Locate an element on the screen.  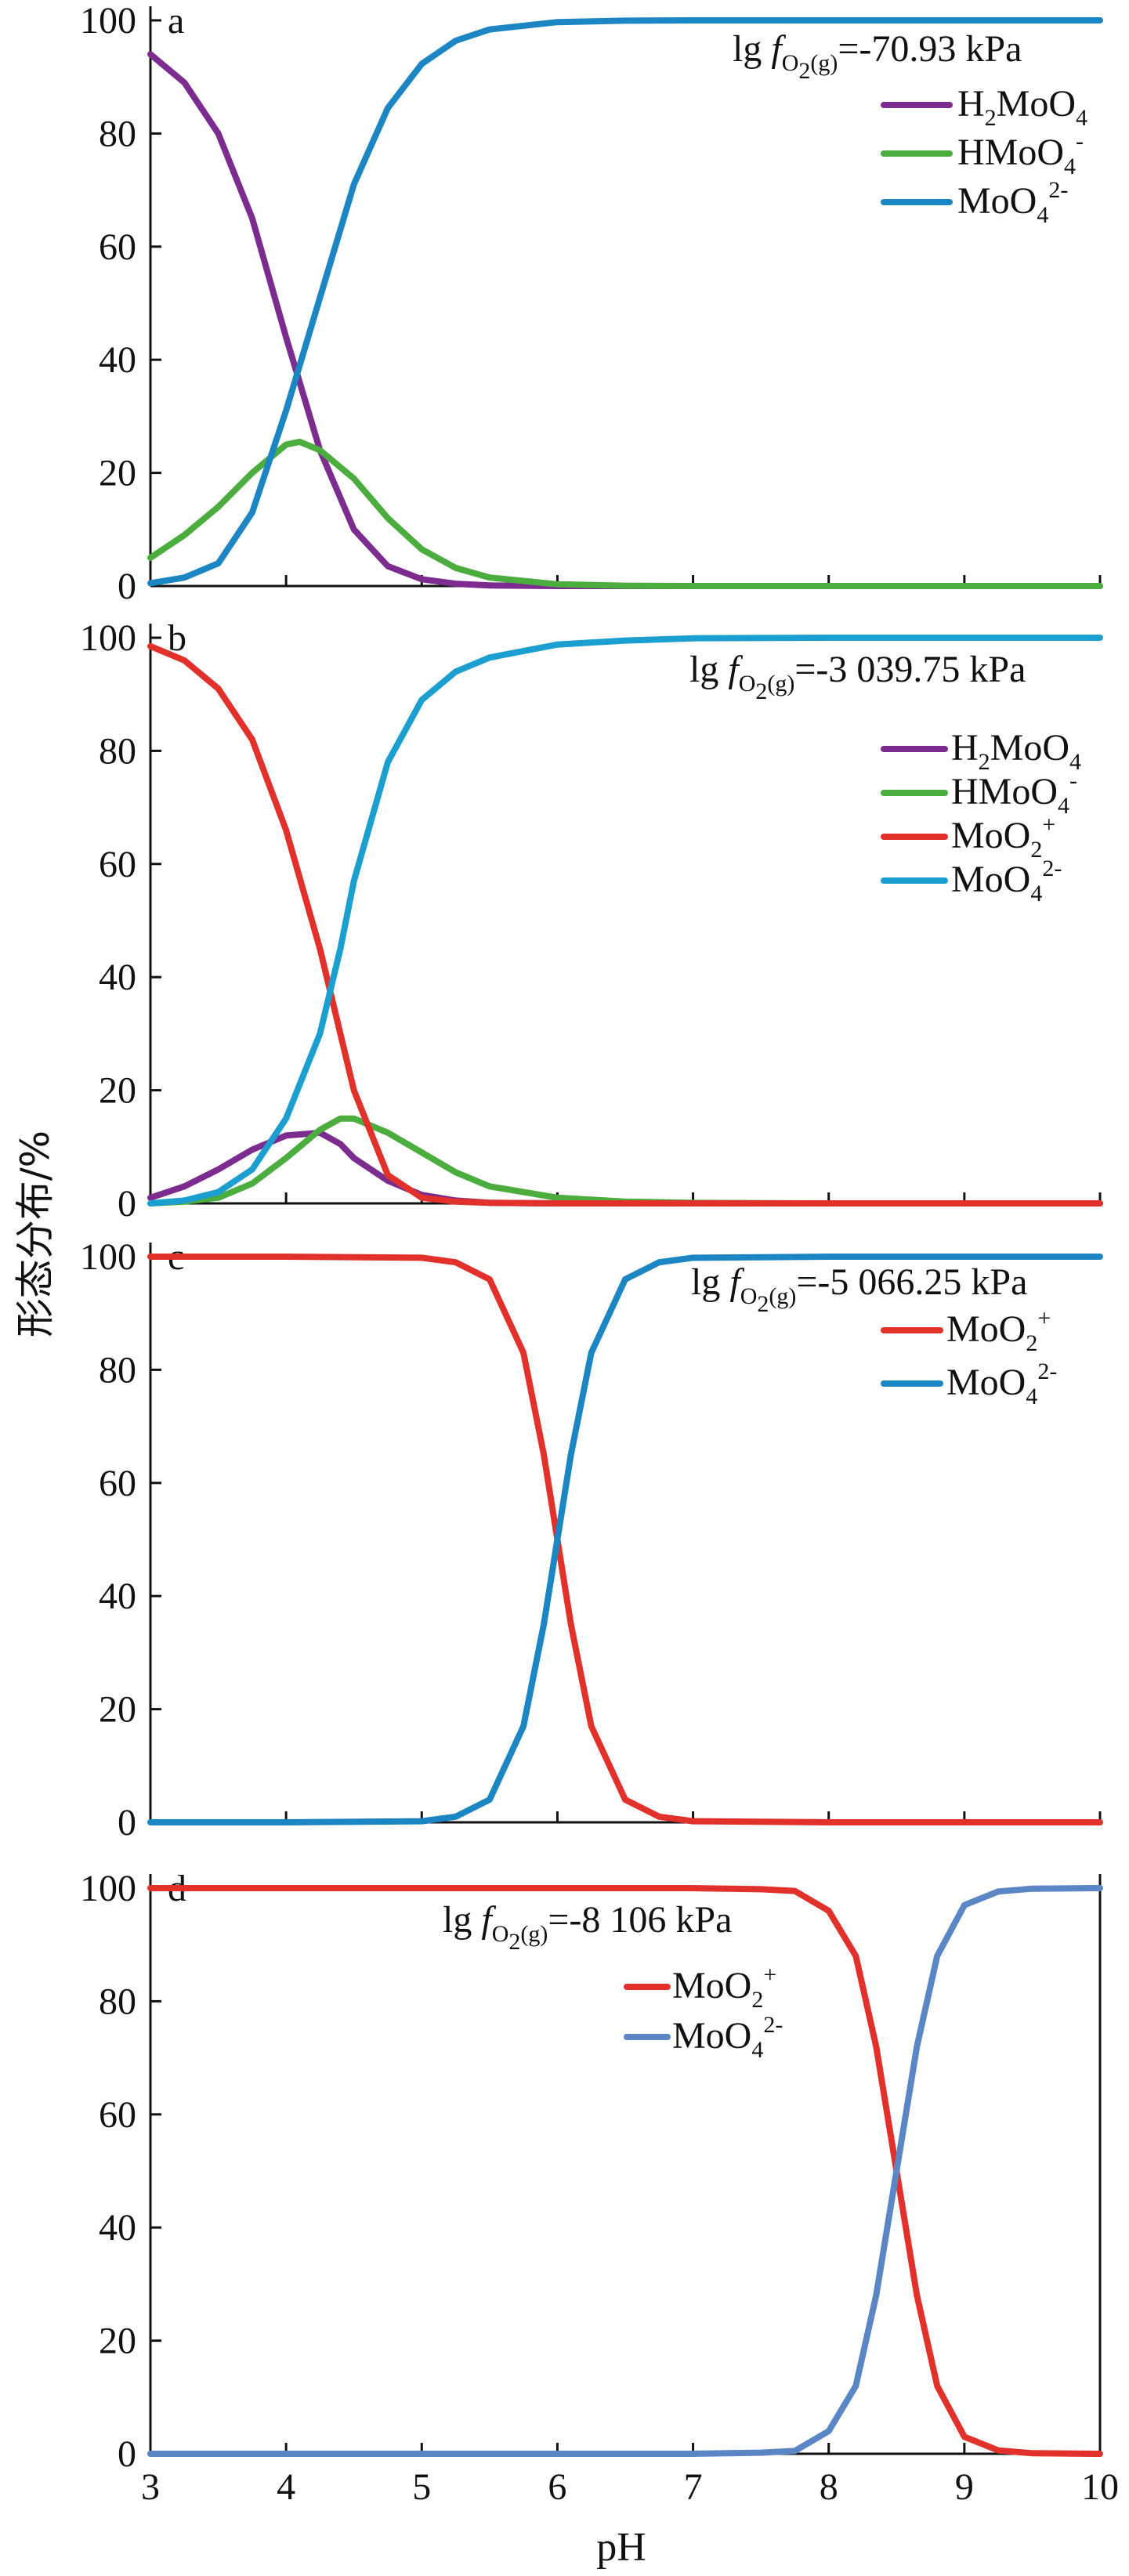
x-tick-label: 3 is located at coordinates (151, 2487).